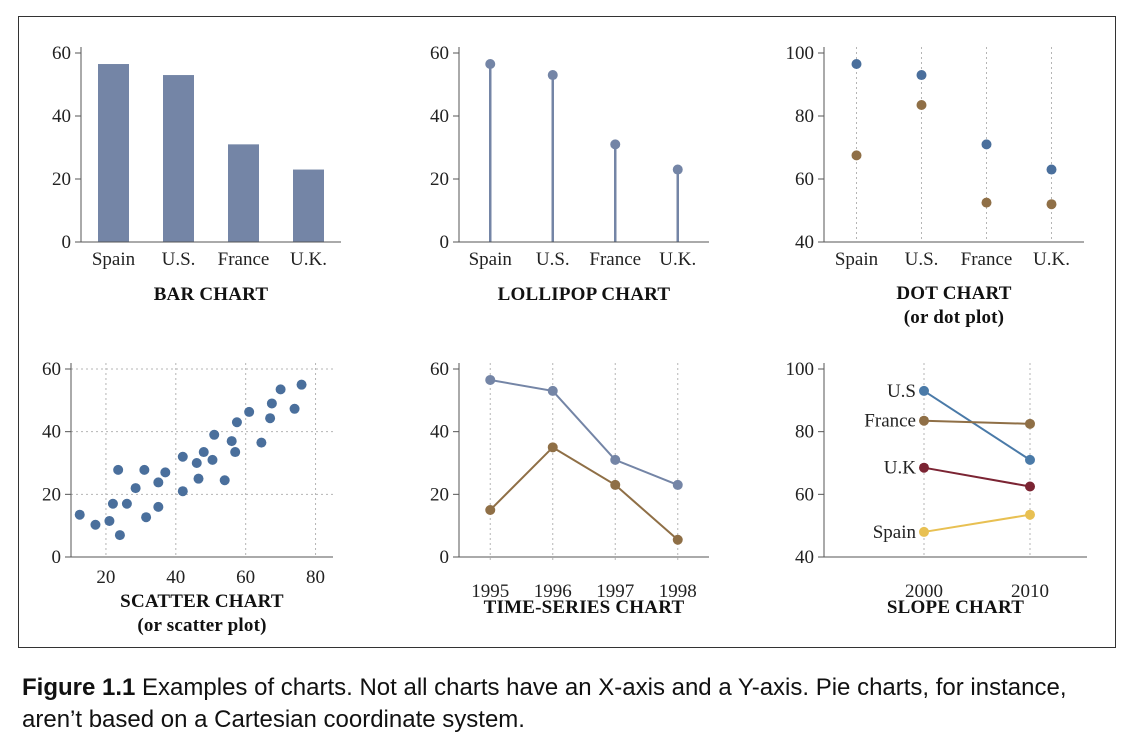 This screenshot has height=754, width=1136. I want to click on slope-x-tick-label-2000: 2000, so click(924, 591).